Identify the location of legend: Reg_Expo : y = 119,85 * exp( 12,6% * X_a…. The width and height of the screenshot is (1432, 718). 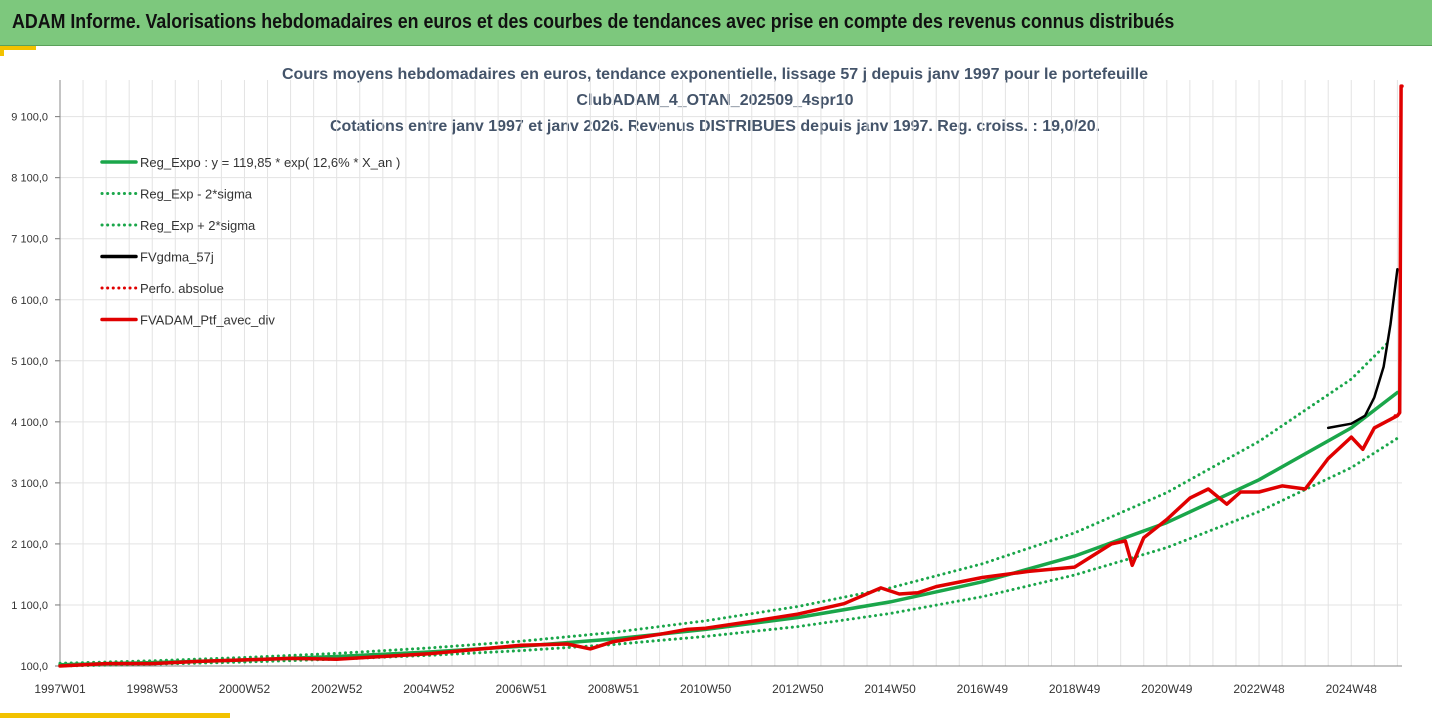
(250, 241).